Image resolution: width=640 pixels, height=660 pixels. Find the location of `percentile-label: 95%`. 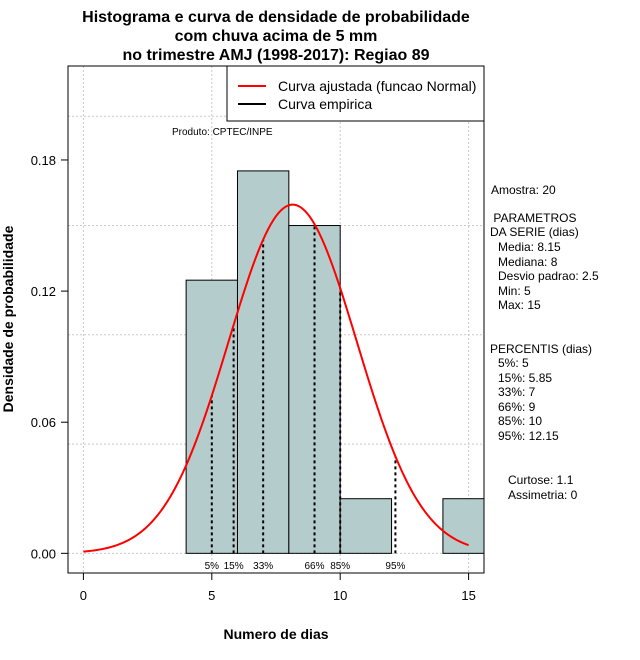

percentile-label: 95% is located at coordinates (395, 566).